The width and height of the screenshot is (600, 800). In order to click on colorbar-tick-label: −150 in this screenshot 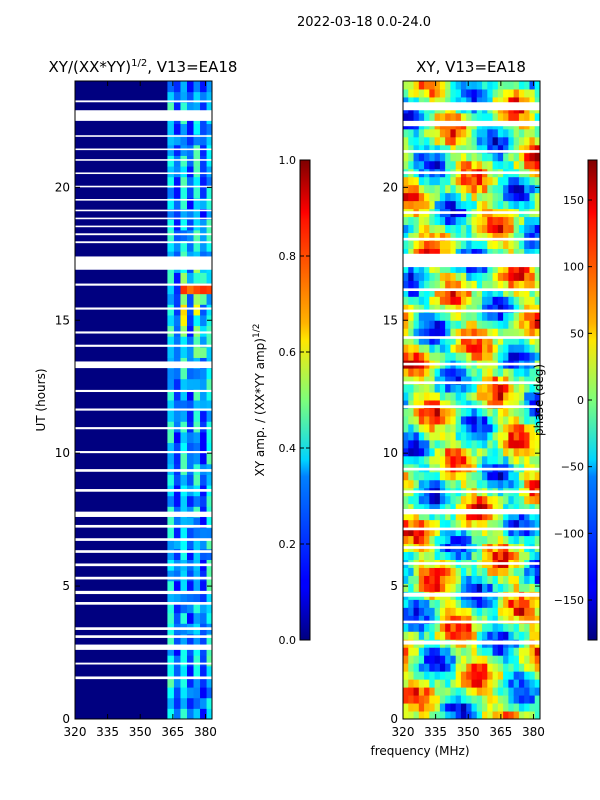, I will do `click(569, 600)`.